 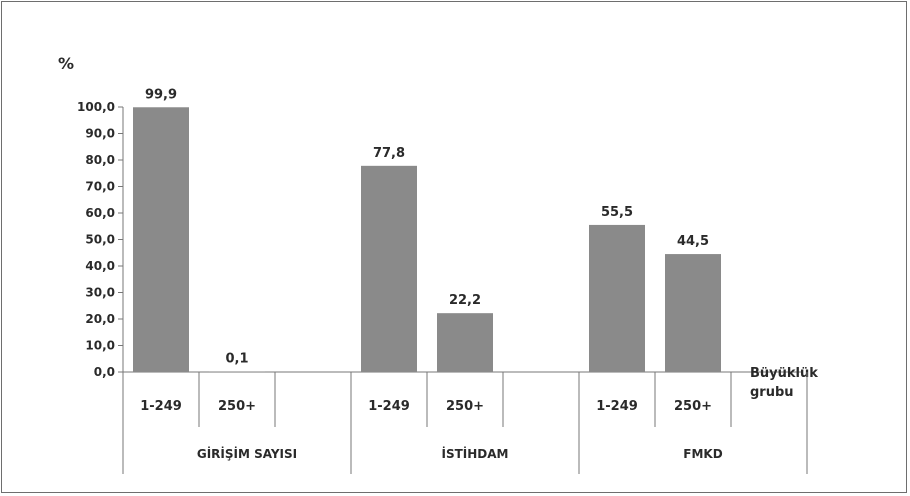 What do you see at coordinates (702, 454) in the screenshot?
I see `group-label: FMKD` at bounding box center [702, 454].